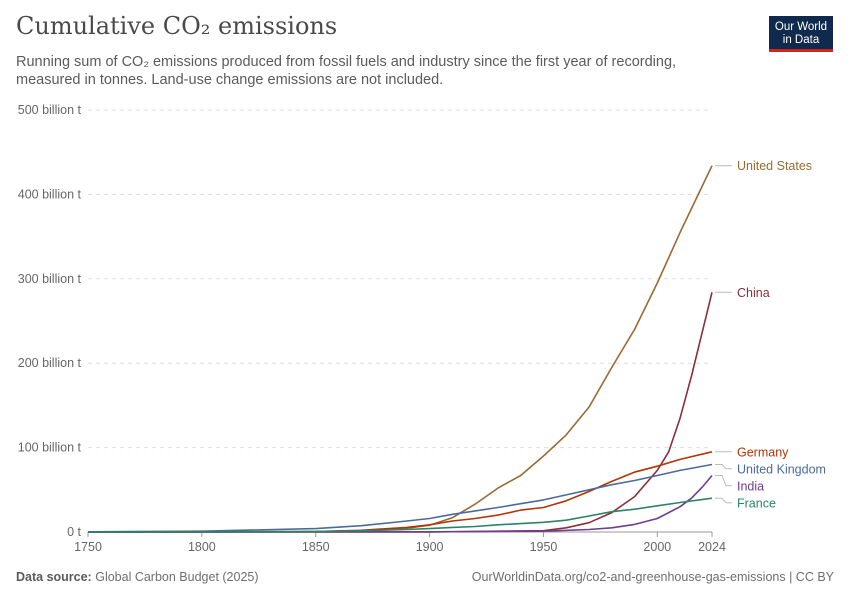 The image size is (850, 600). I want to click on owid-logo: Our World in Data, so click(801, 34).